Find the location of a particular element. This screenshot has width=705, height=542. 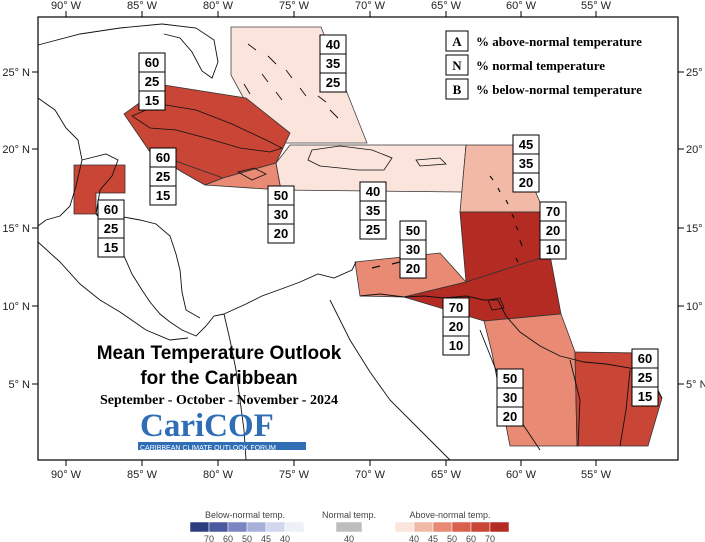

lat-label-right: 20° N is located at coordinates (695, 150).